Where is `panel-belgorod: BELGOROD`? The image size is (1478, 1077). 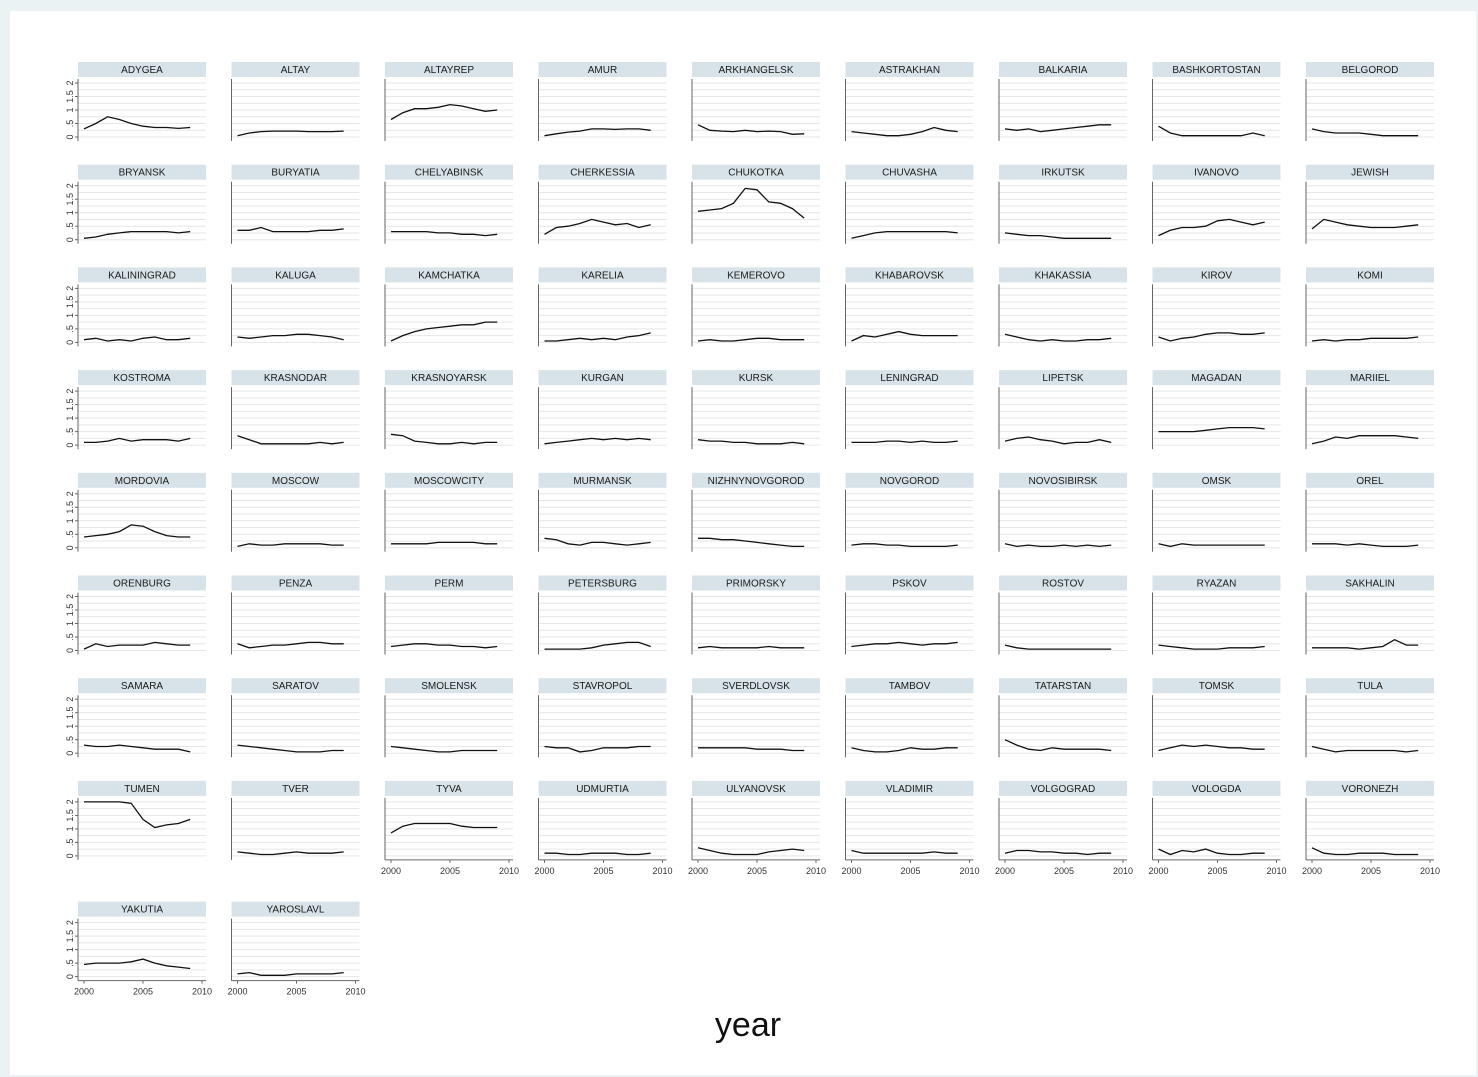 panel-belgorod: BELGOROD is located at coordinates (1369, 101).